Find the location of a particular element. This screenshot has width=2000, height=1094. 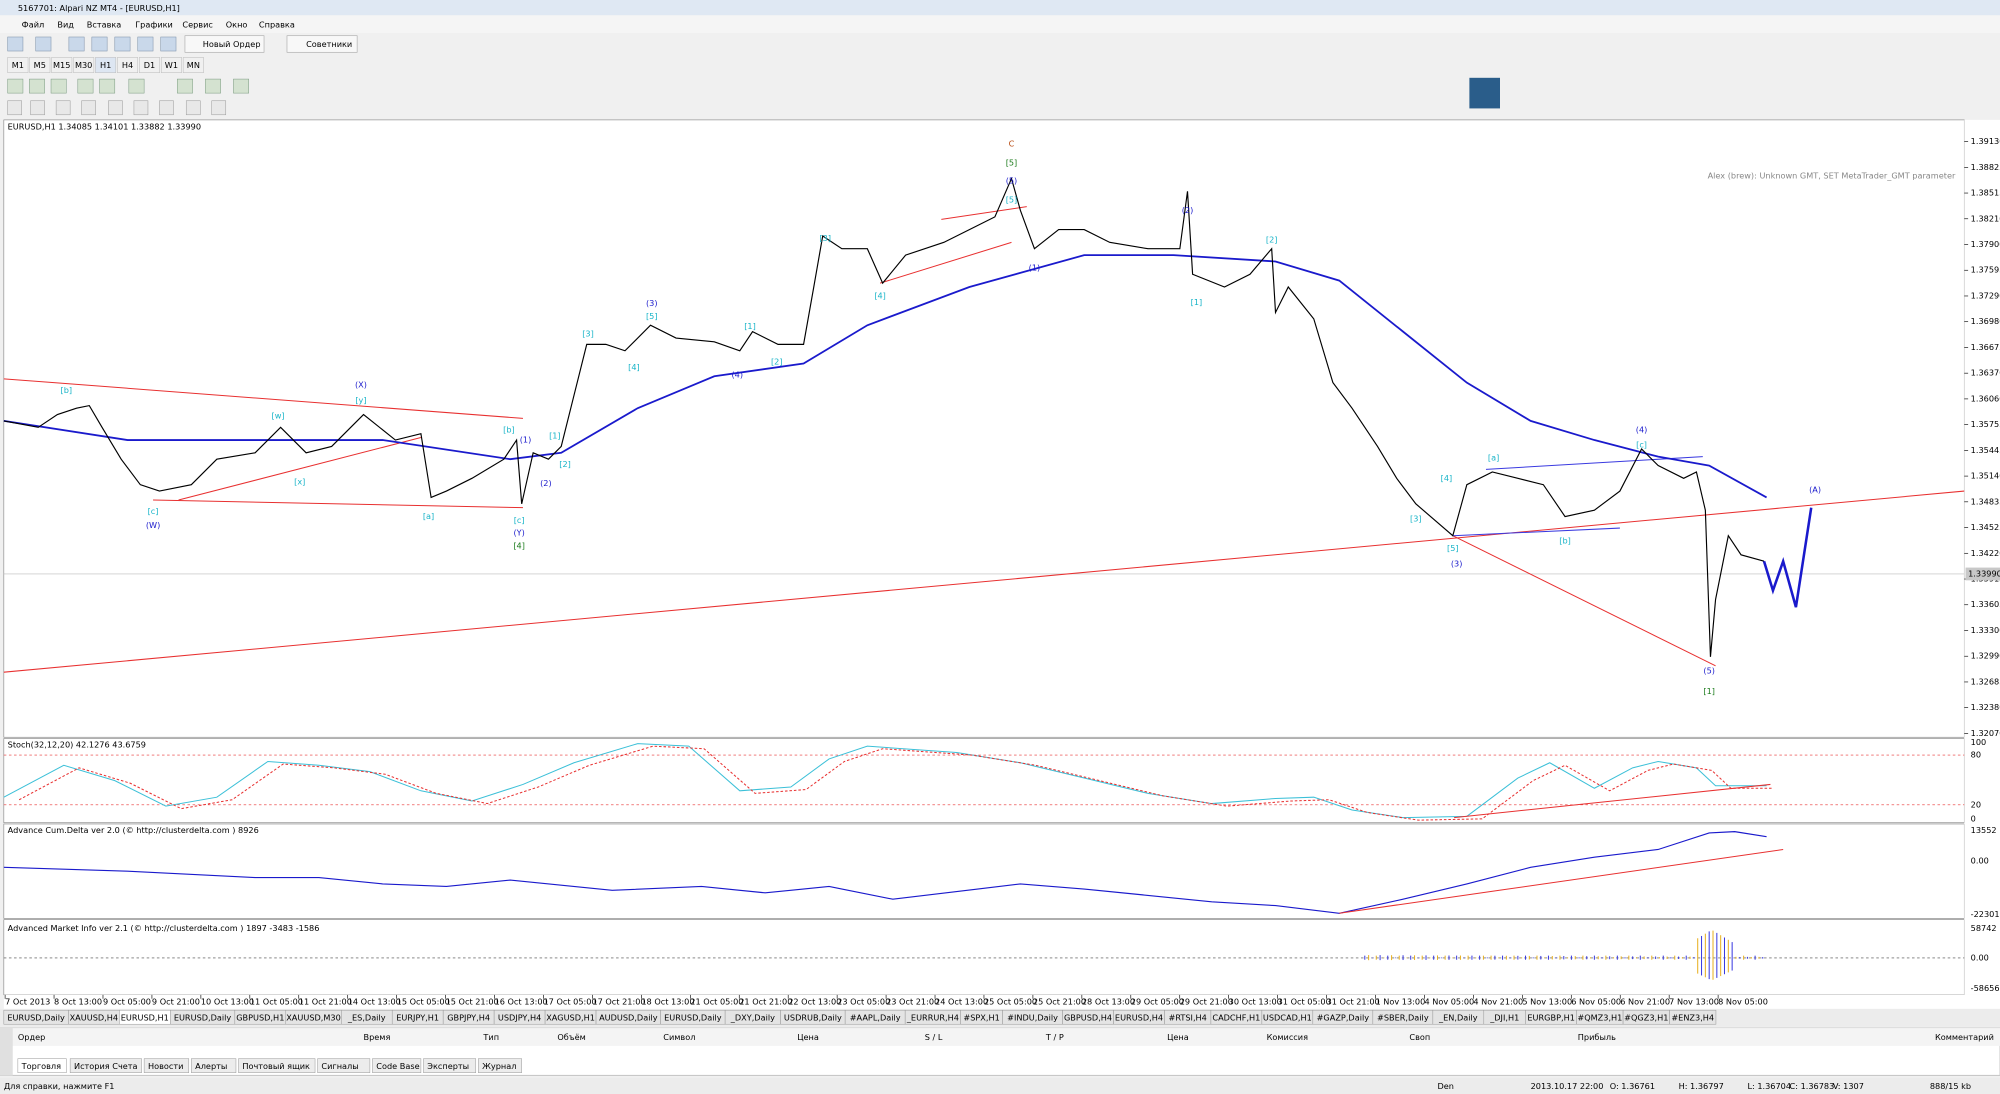

price-label: 1.32990 is located at coordinates (1985, 656).